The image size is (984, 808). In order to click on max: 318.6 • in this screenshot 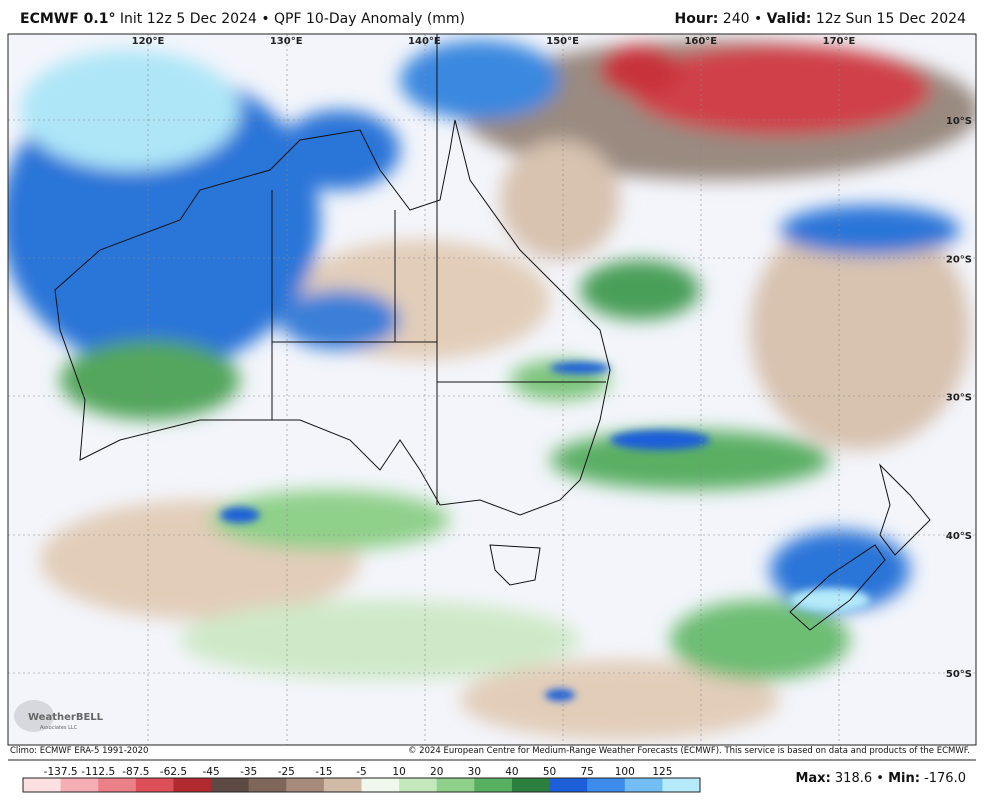, I will do `click(859, 778)`.